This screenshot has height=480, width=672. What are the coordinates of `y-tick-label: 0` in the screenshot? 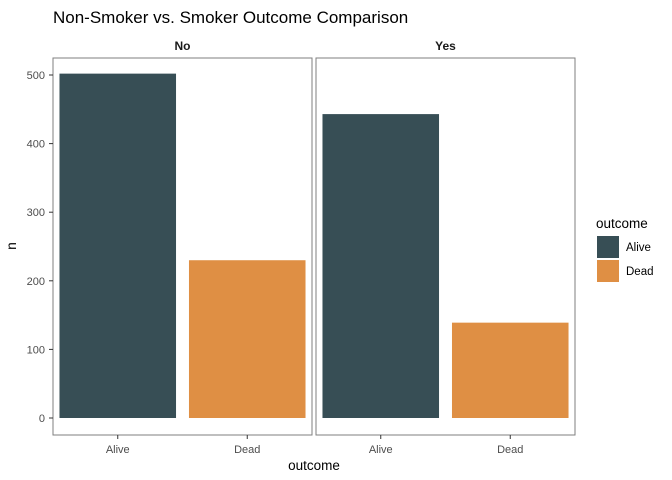 It's located at (42, 419).